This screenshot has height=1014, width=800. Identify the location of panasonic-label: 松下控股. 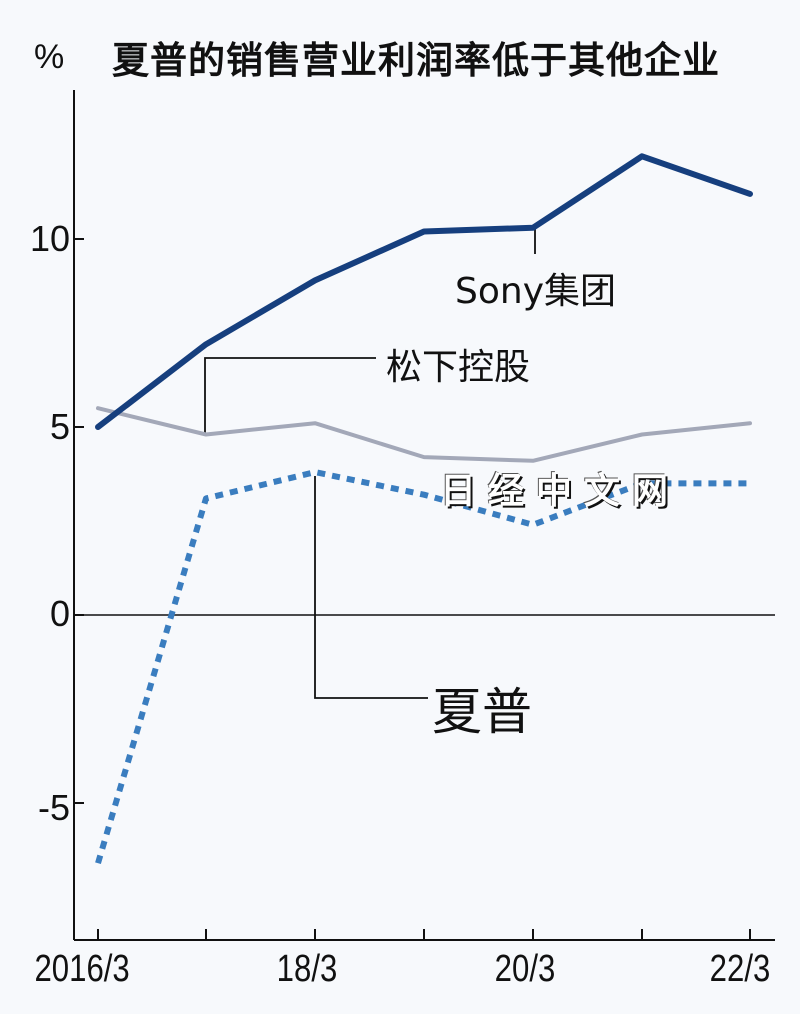
(458, 367).